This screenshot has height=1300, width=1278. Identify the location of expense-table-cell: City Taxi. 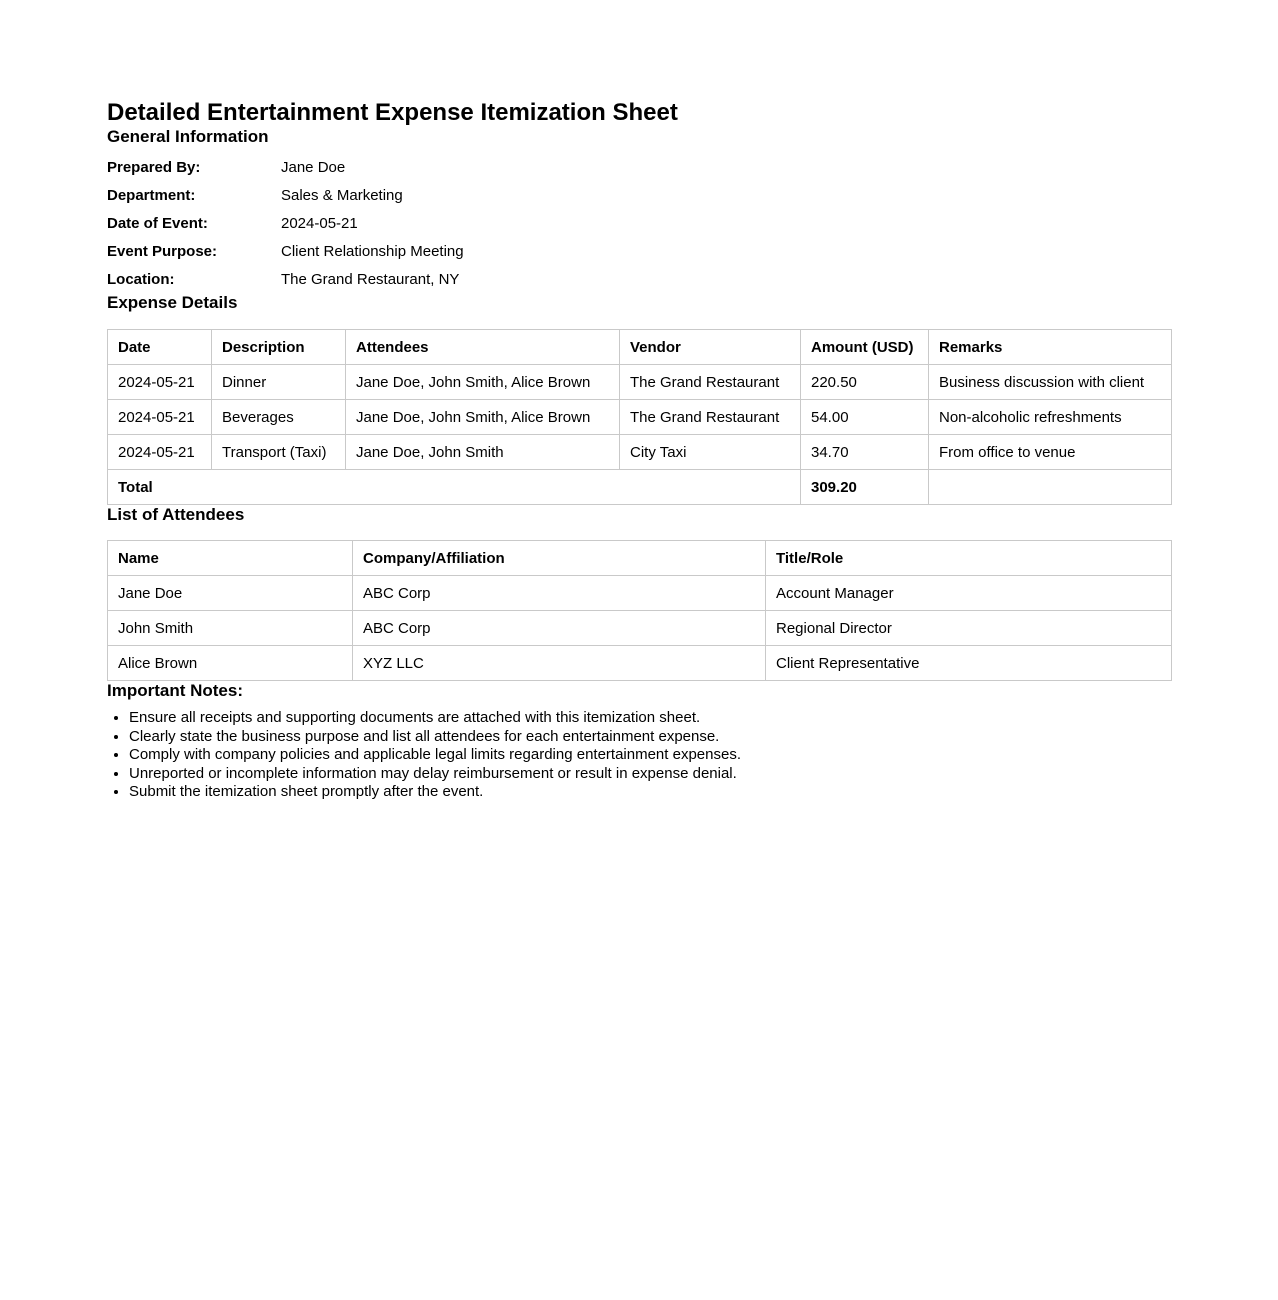
(710, 452).